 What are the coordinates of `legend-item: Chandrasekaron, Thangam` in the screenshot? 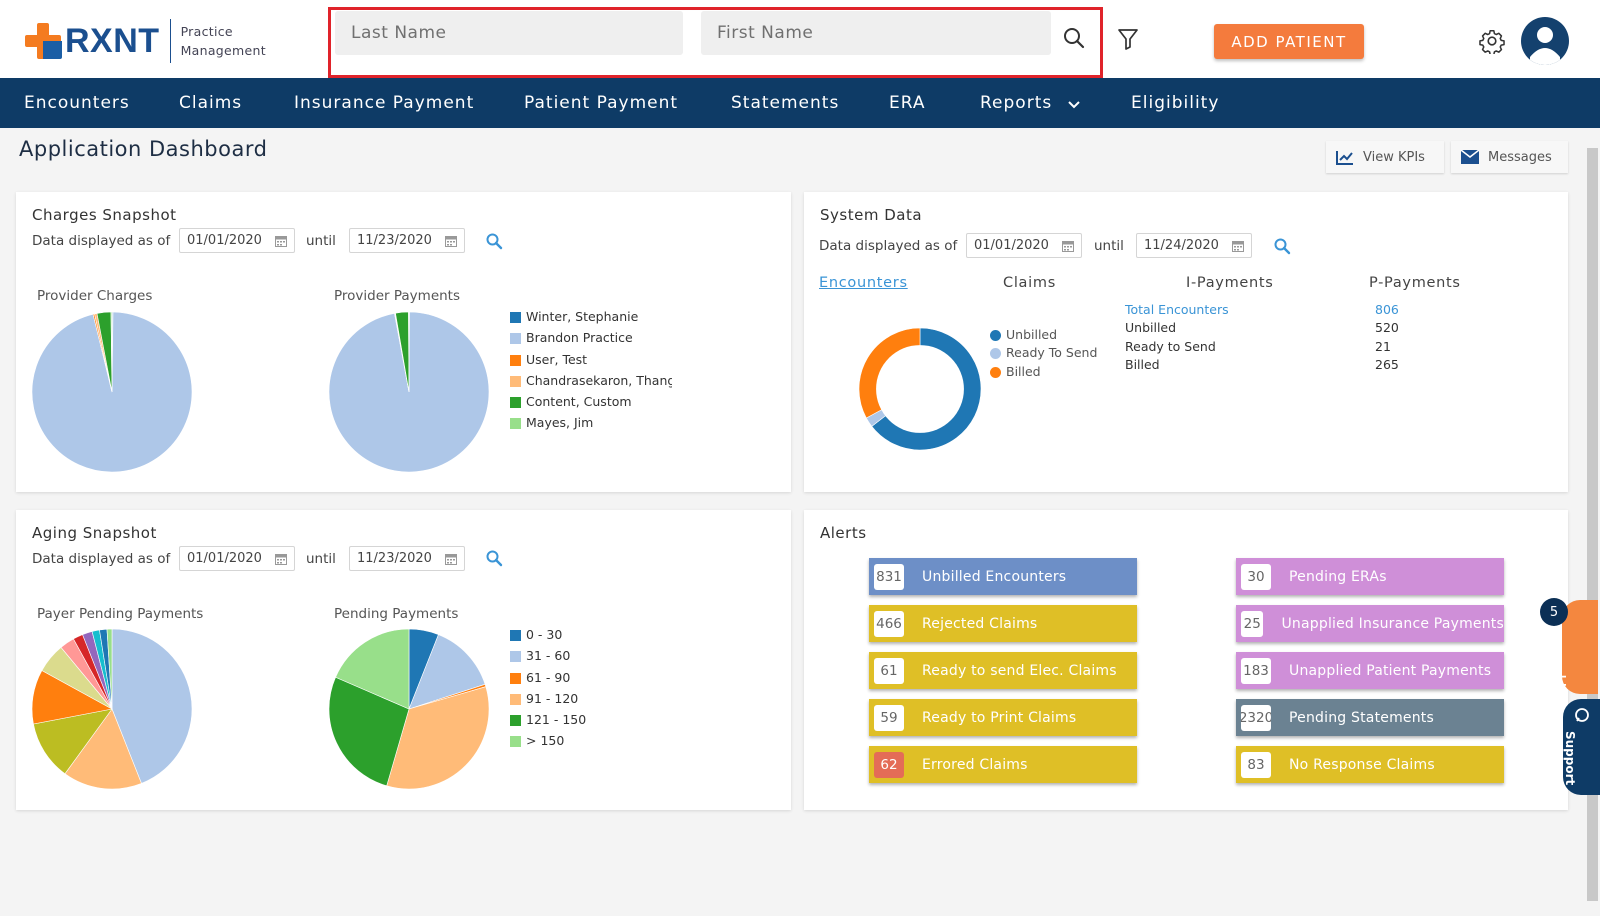 It's located at (591, 383).